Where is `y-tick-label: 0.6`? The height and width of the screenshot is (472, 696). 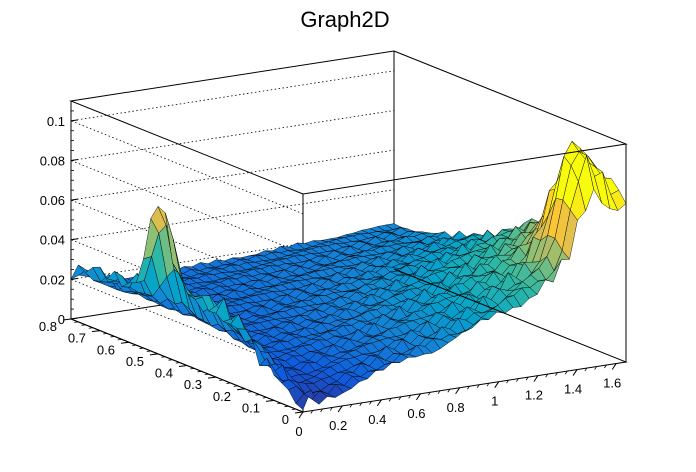 y-tick-label: 0.6 is located at coordinates (106, 349).